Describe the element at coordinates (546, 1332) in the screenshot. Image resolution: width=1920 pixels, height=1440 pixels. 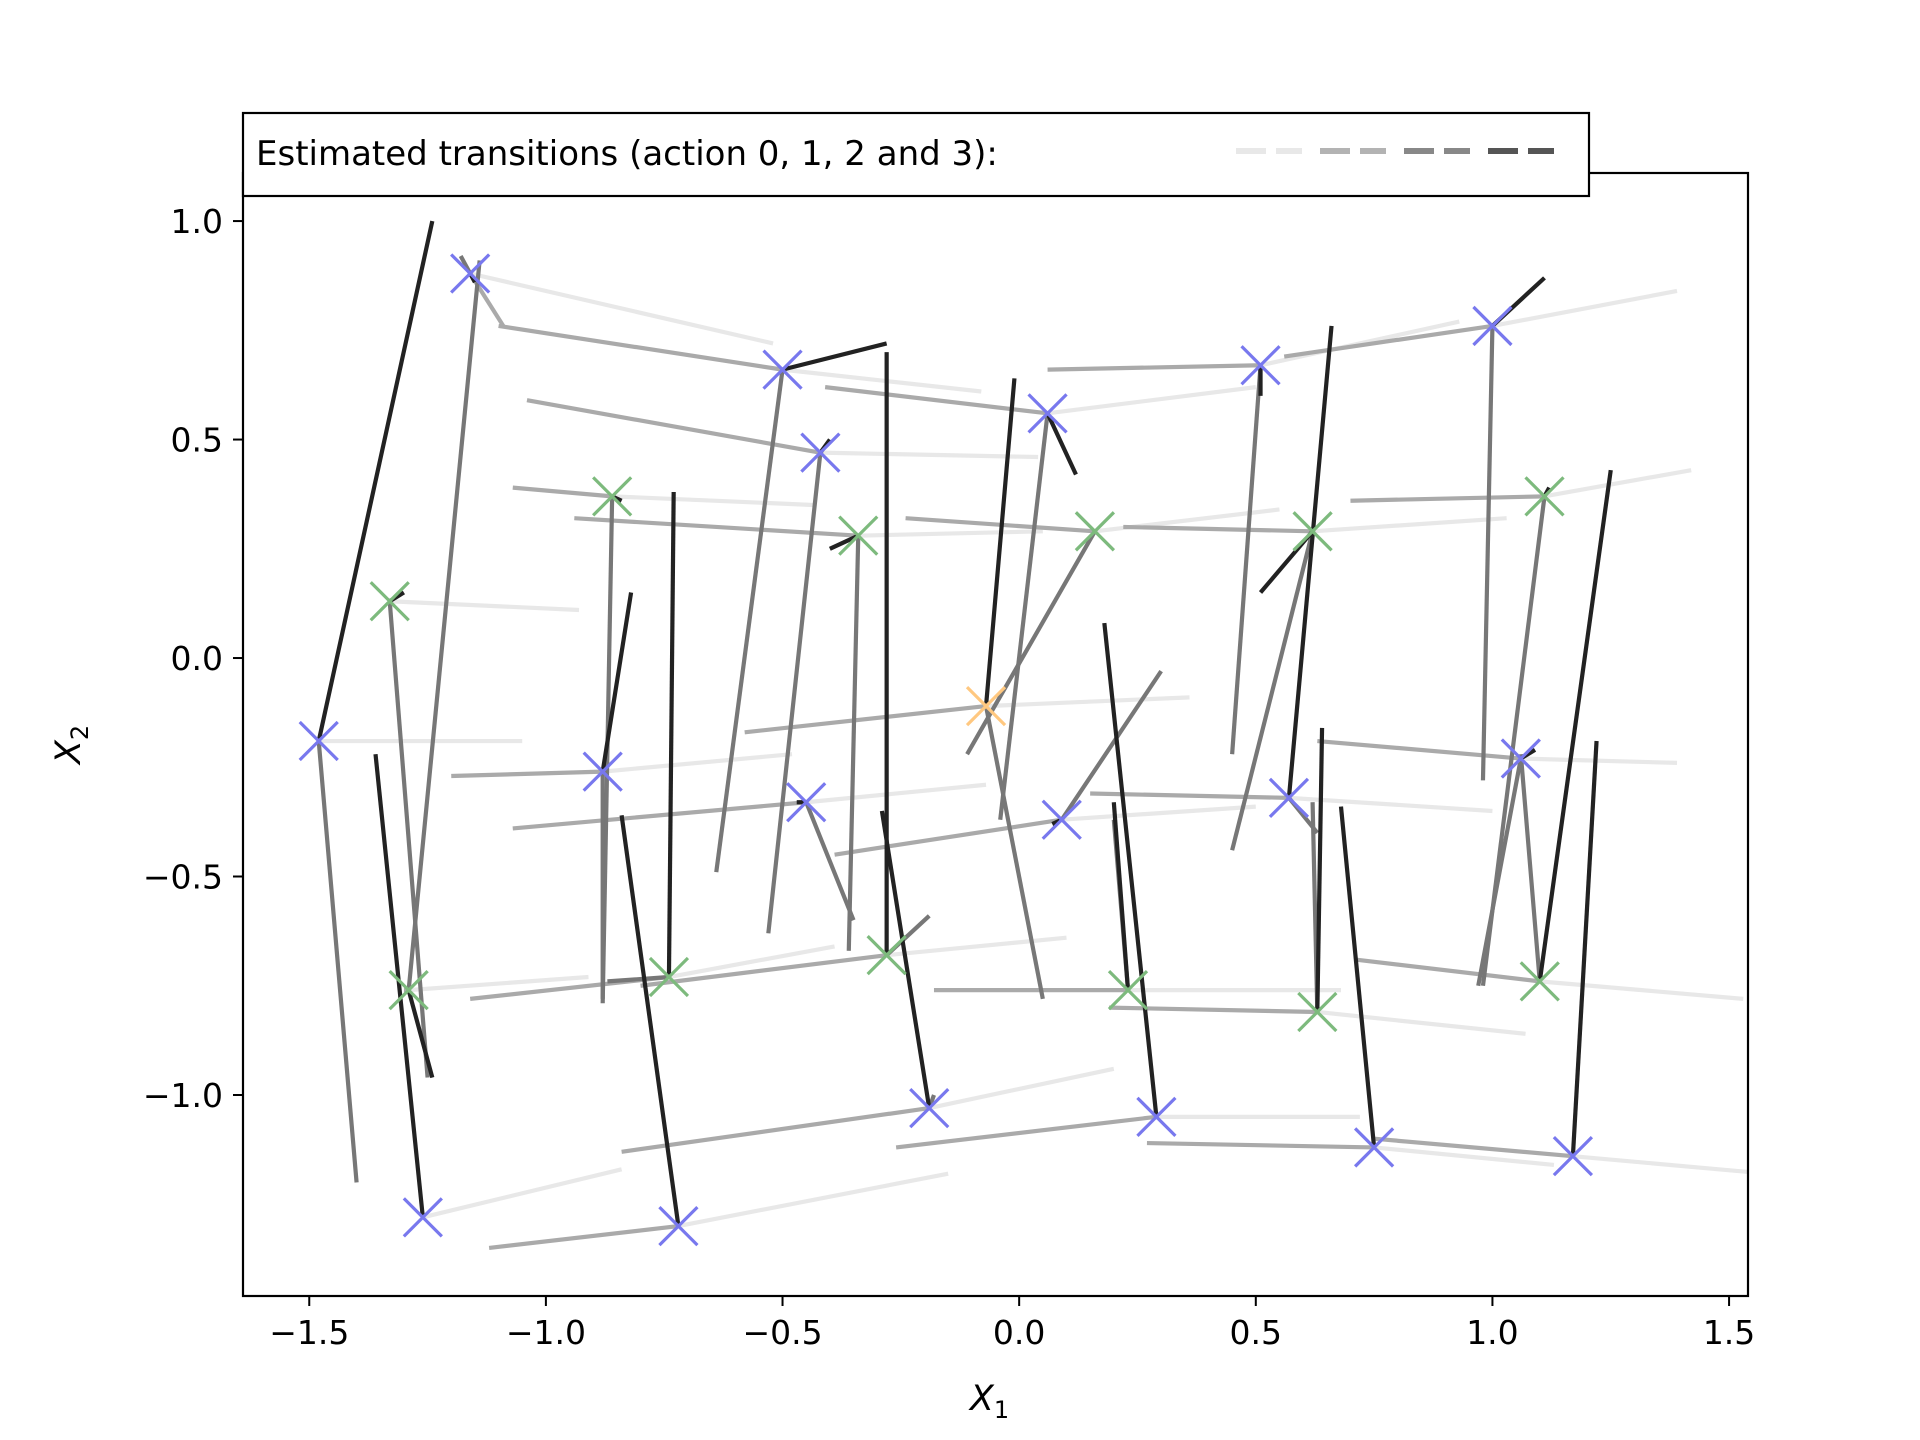
I see `x-tick-label-1: −1.0` at that location.